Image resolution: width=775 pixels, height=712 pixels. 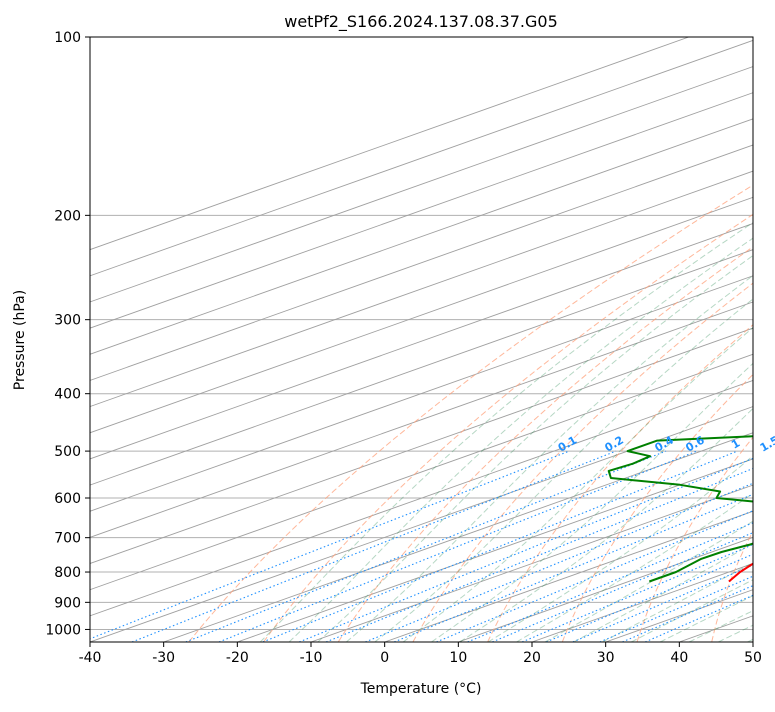 What do you see at coordinates (458, 658) in the screenshot?
I see `x-tick-label: 10` at bounding box center [458, 658].